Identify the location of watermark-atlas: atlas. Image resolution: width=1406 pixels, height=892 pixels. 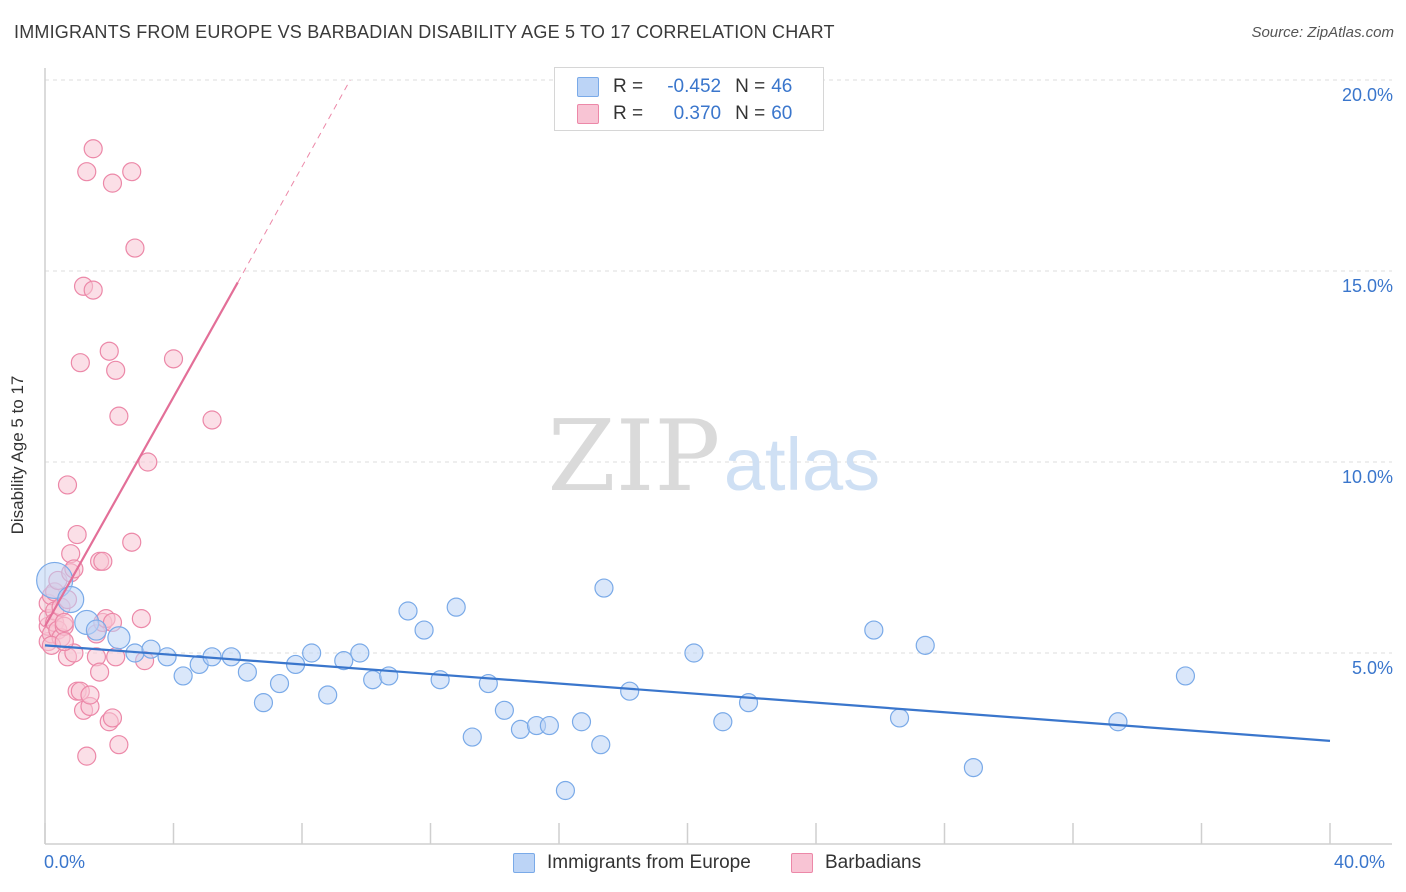
(802, 464).